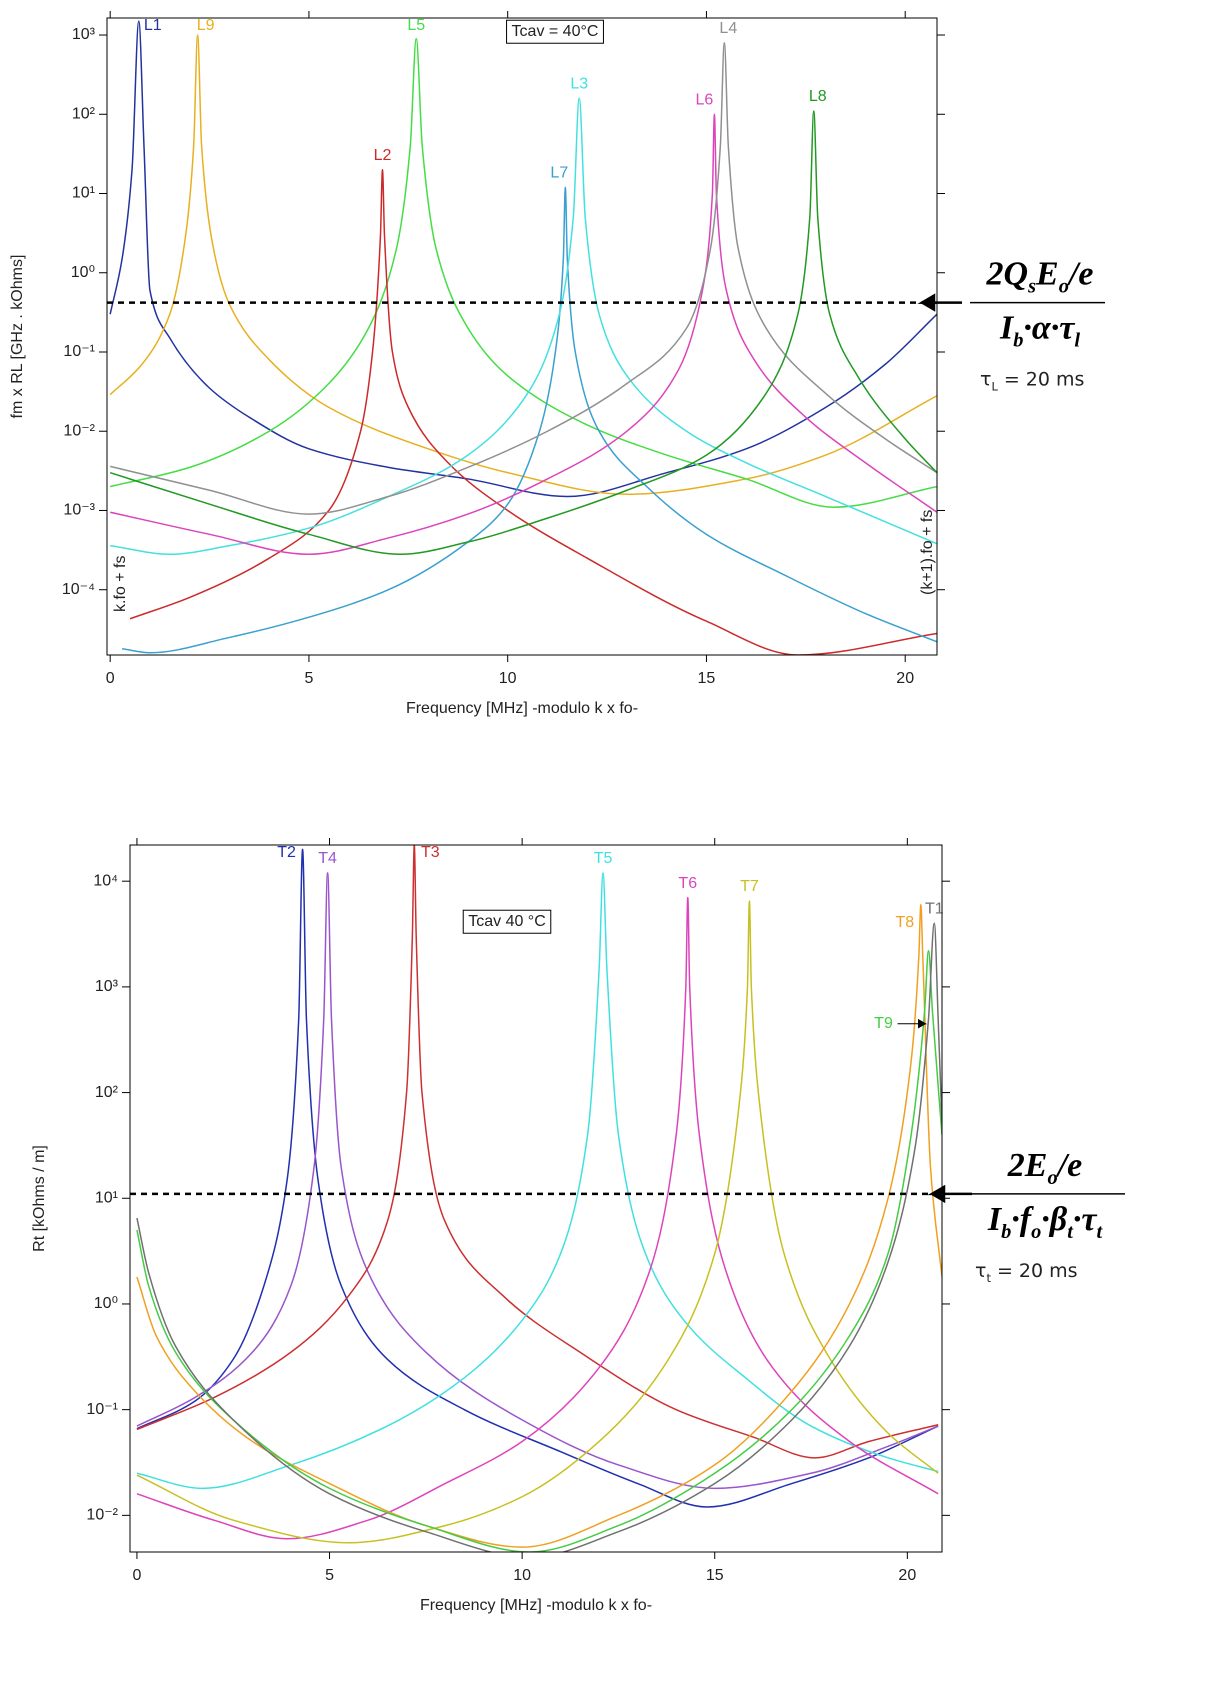  I want to click on formula-part: ·f, so click(1023, 1219).